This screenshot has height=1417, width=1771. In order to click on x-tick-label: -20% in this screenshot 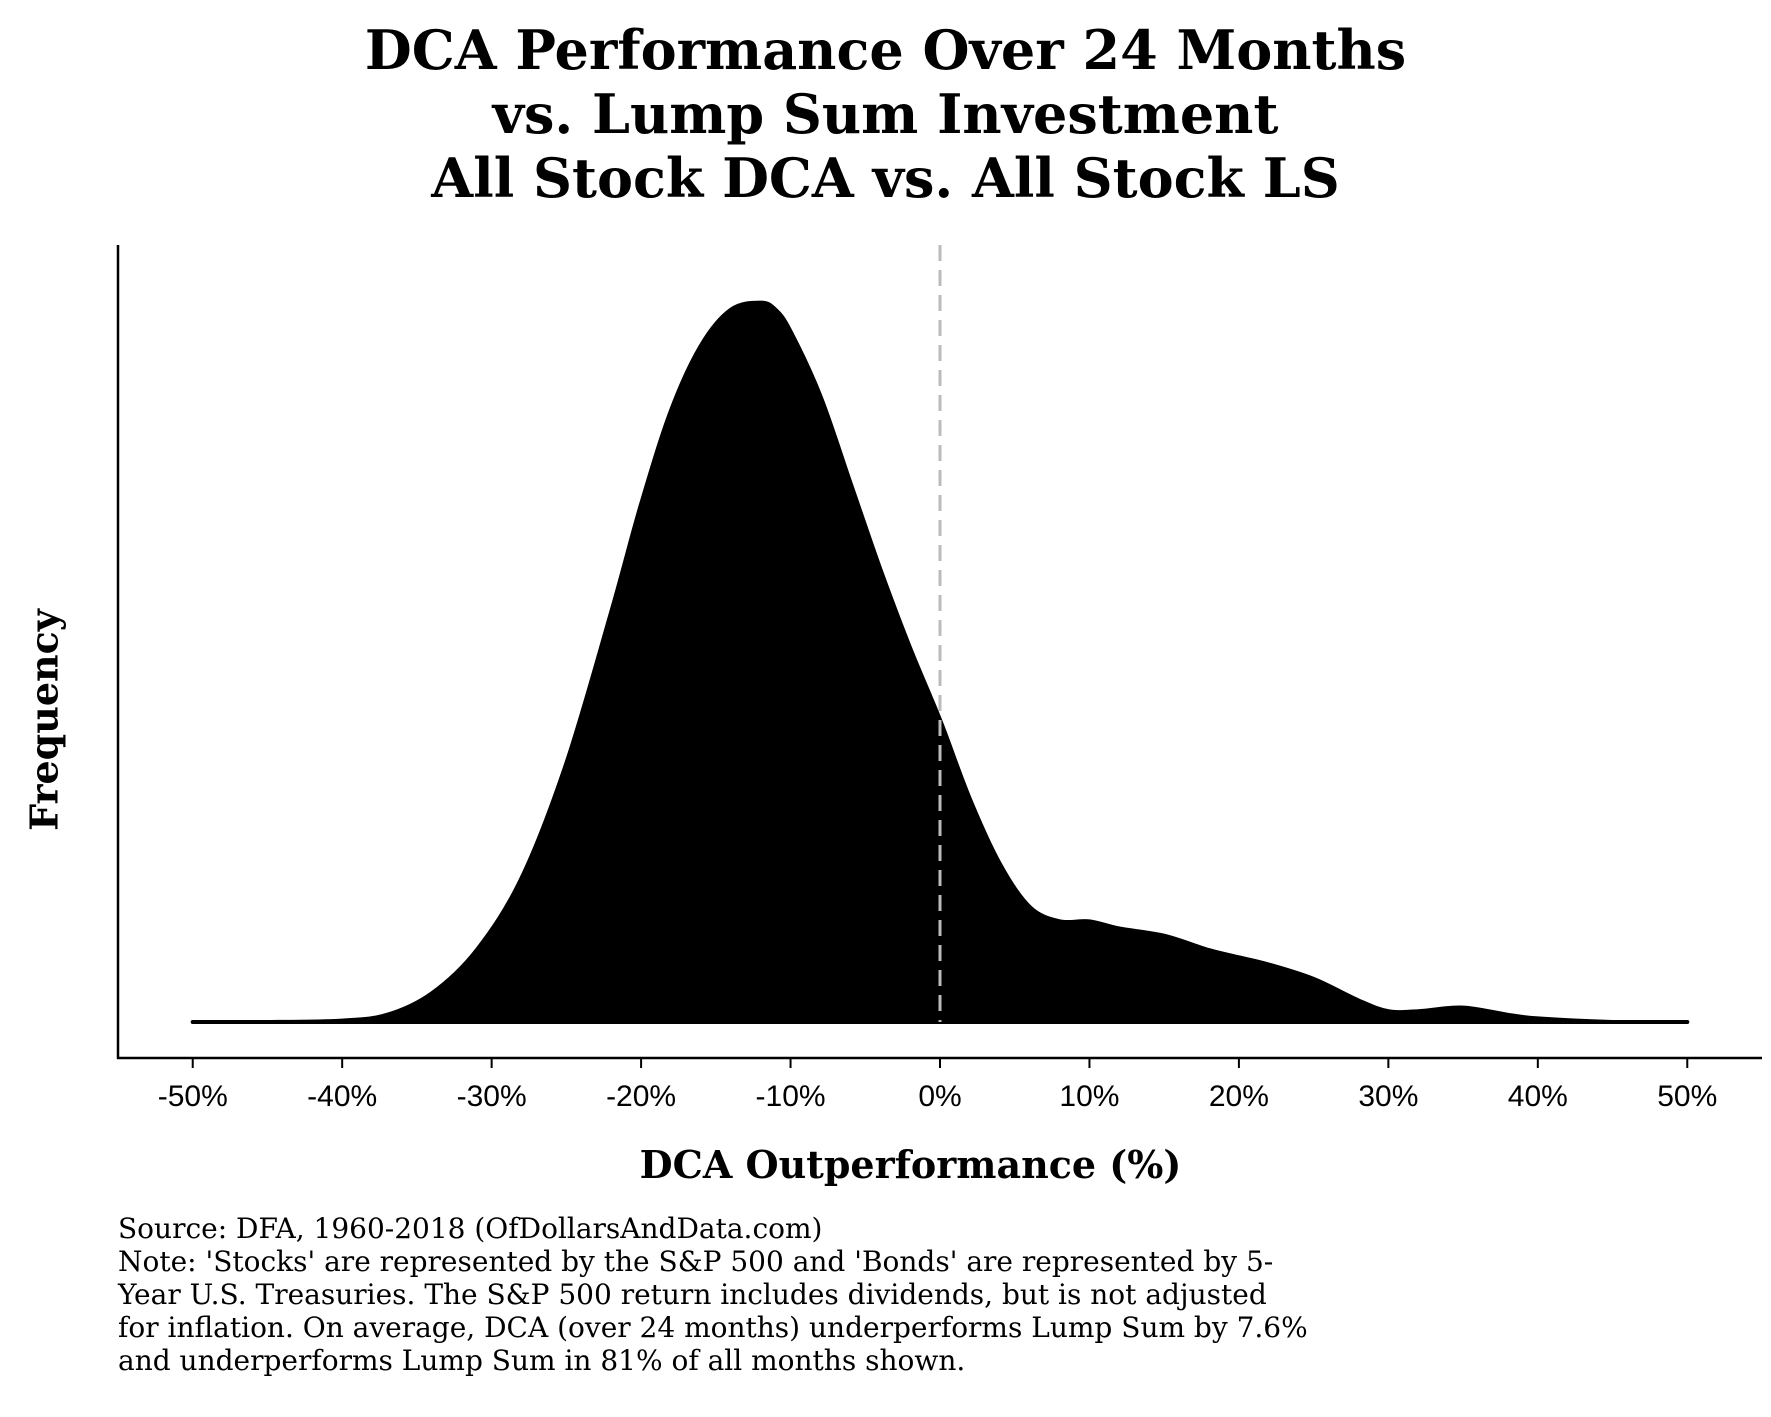, I will do `click(641, 1096)`.